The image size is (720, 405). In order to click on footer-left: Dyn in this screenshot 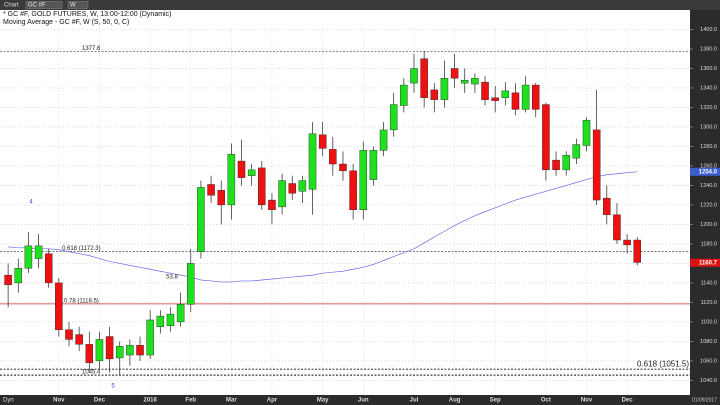, I will do `click(8, 401)`.